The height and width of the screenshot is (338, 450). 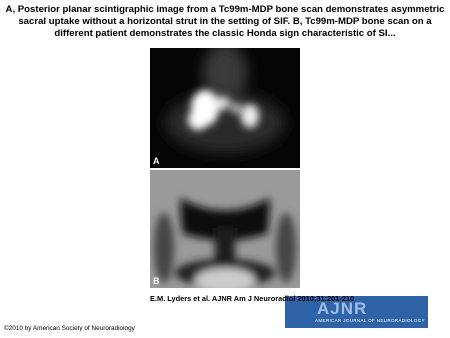 I want to click on panel-label: A, so click(x=156, y=161).